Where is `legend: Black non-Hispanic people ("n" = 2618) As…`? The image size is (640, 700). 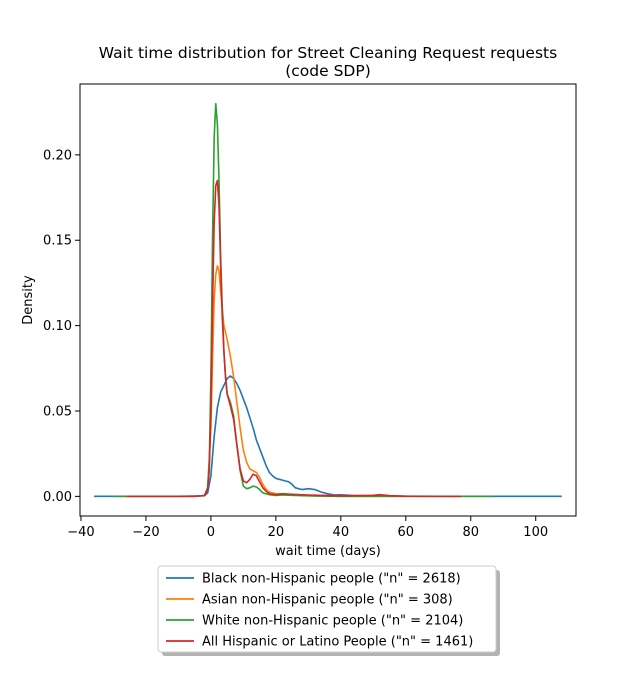 legend: Black non-Hispanic people ("n" = 2618) As… is located at coordinates (328, 610).